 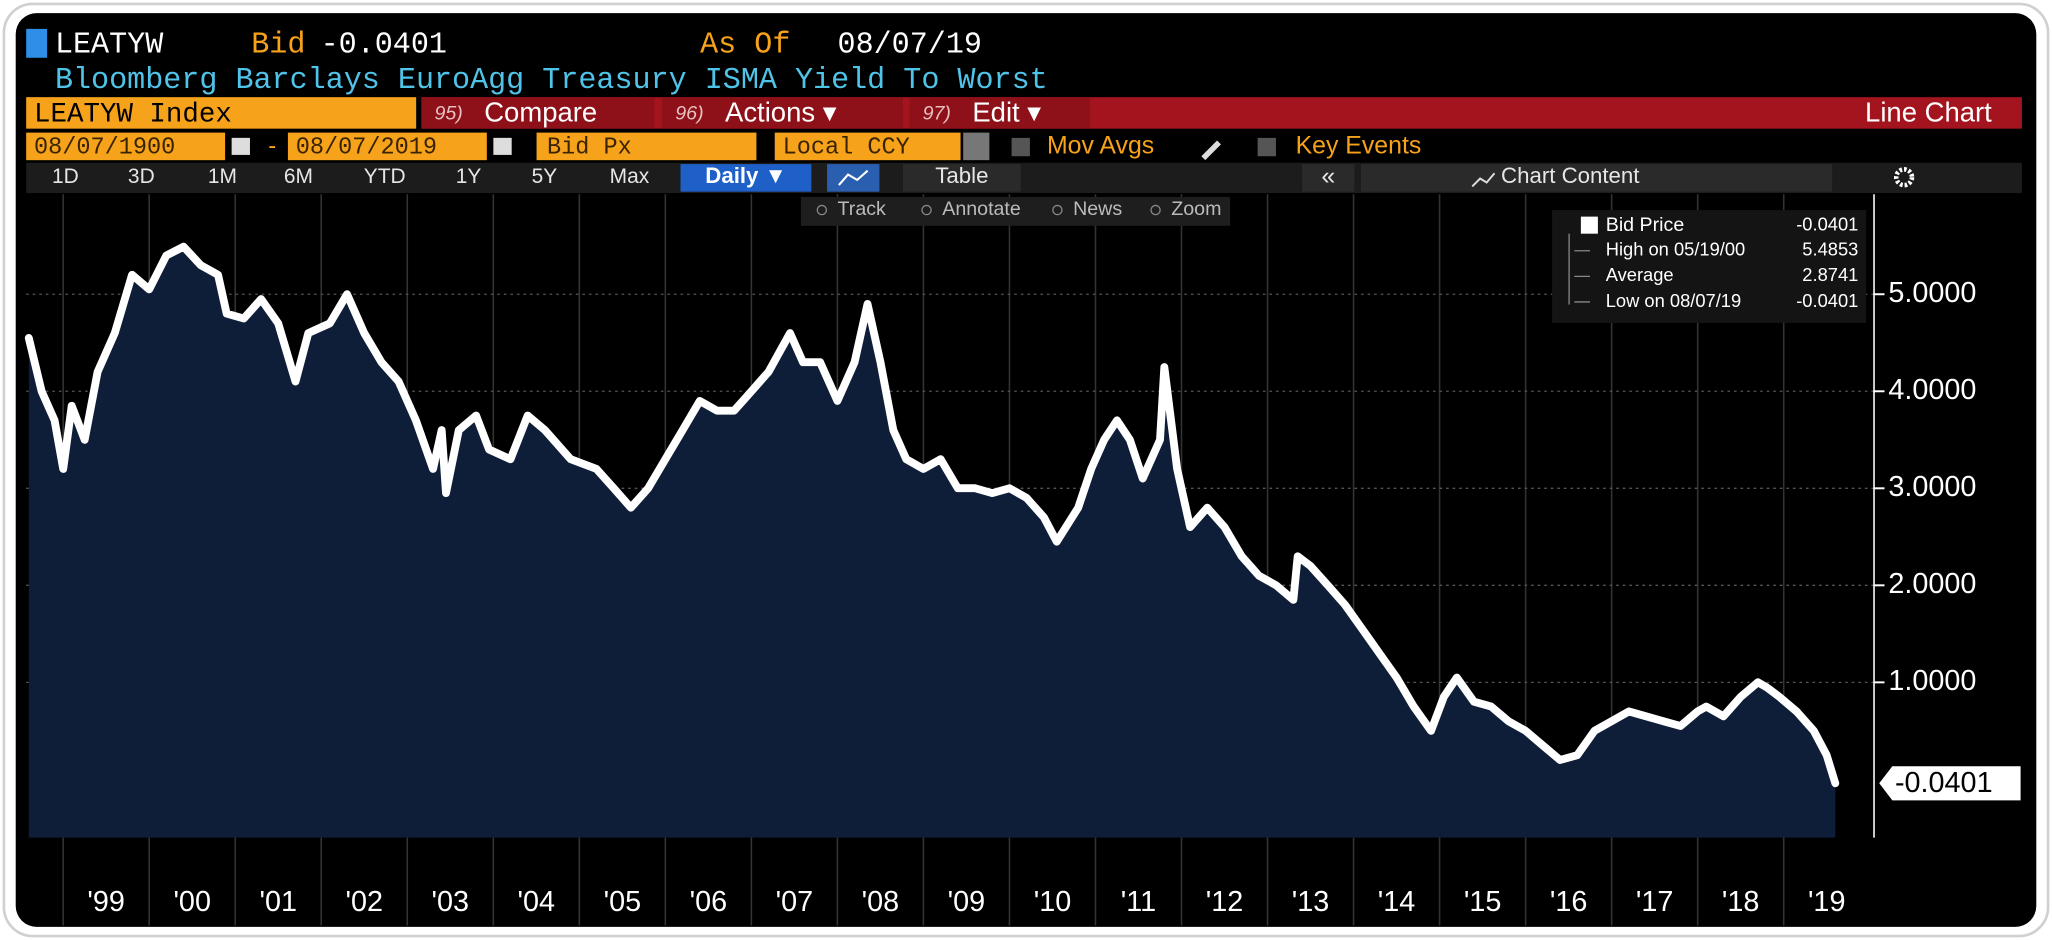 What do you see at coordinates (689, 113) in the screenshot?
I see `menu-key: 96)` at bounding box center [689, 113].